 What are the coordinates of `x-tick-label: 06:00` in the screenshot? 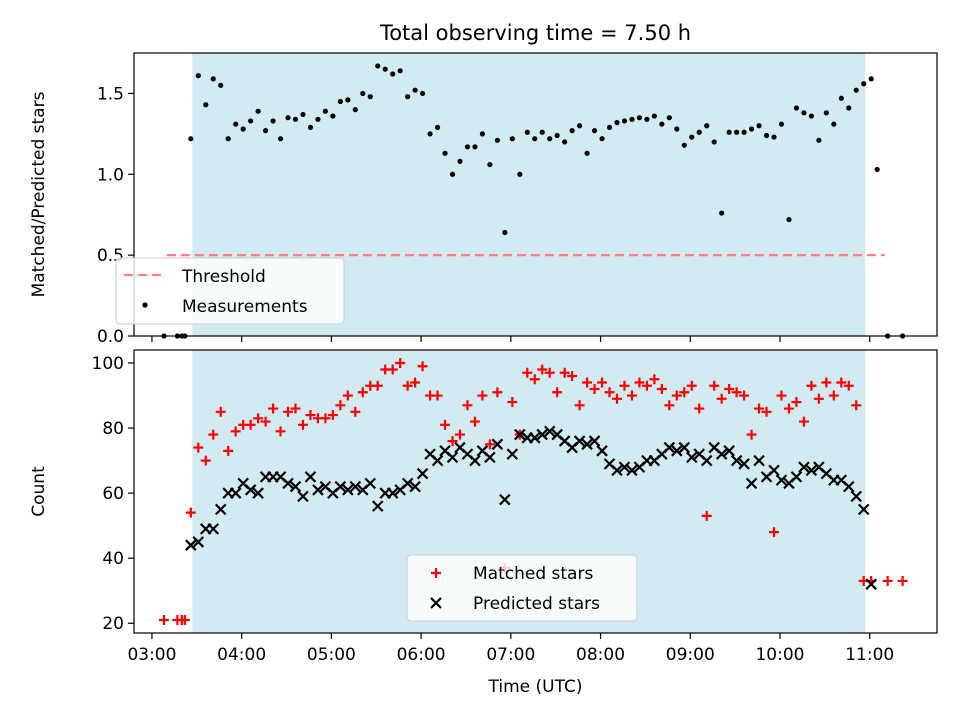 It's located at (421, 655).